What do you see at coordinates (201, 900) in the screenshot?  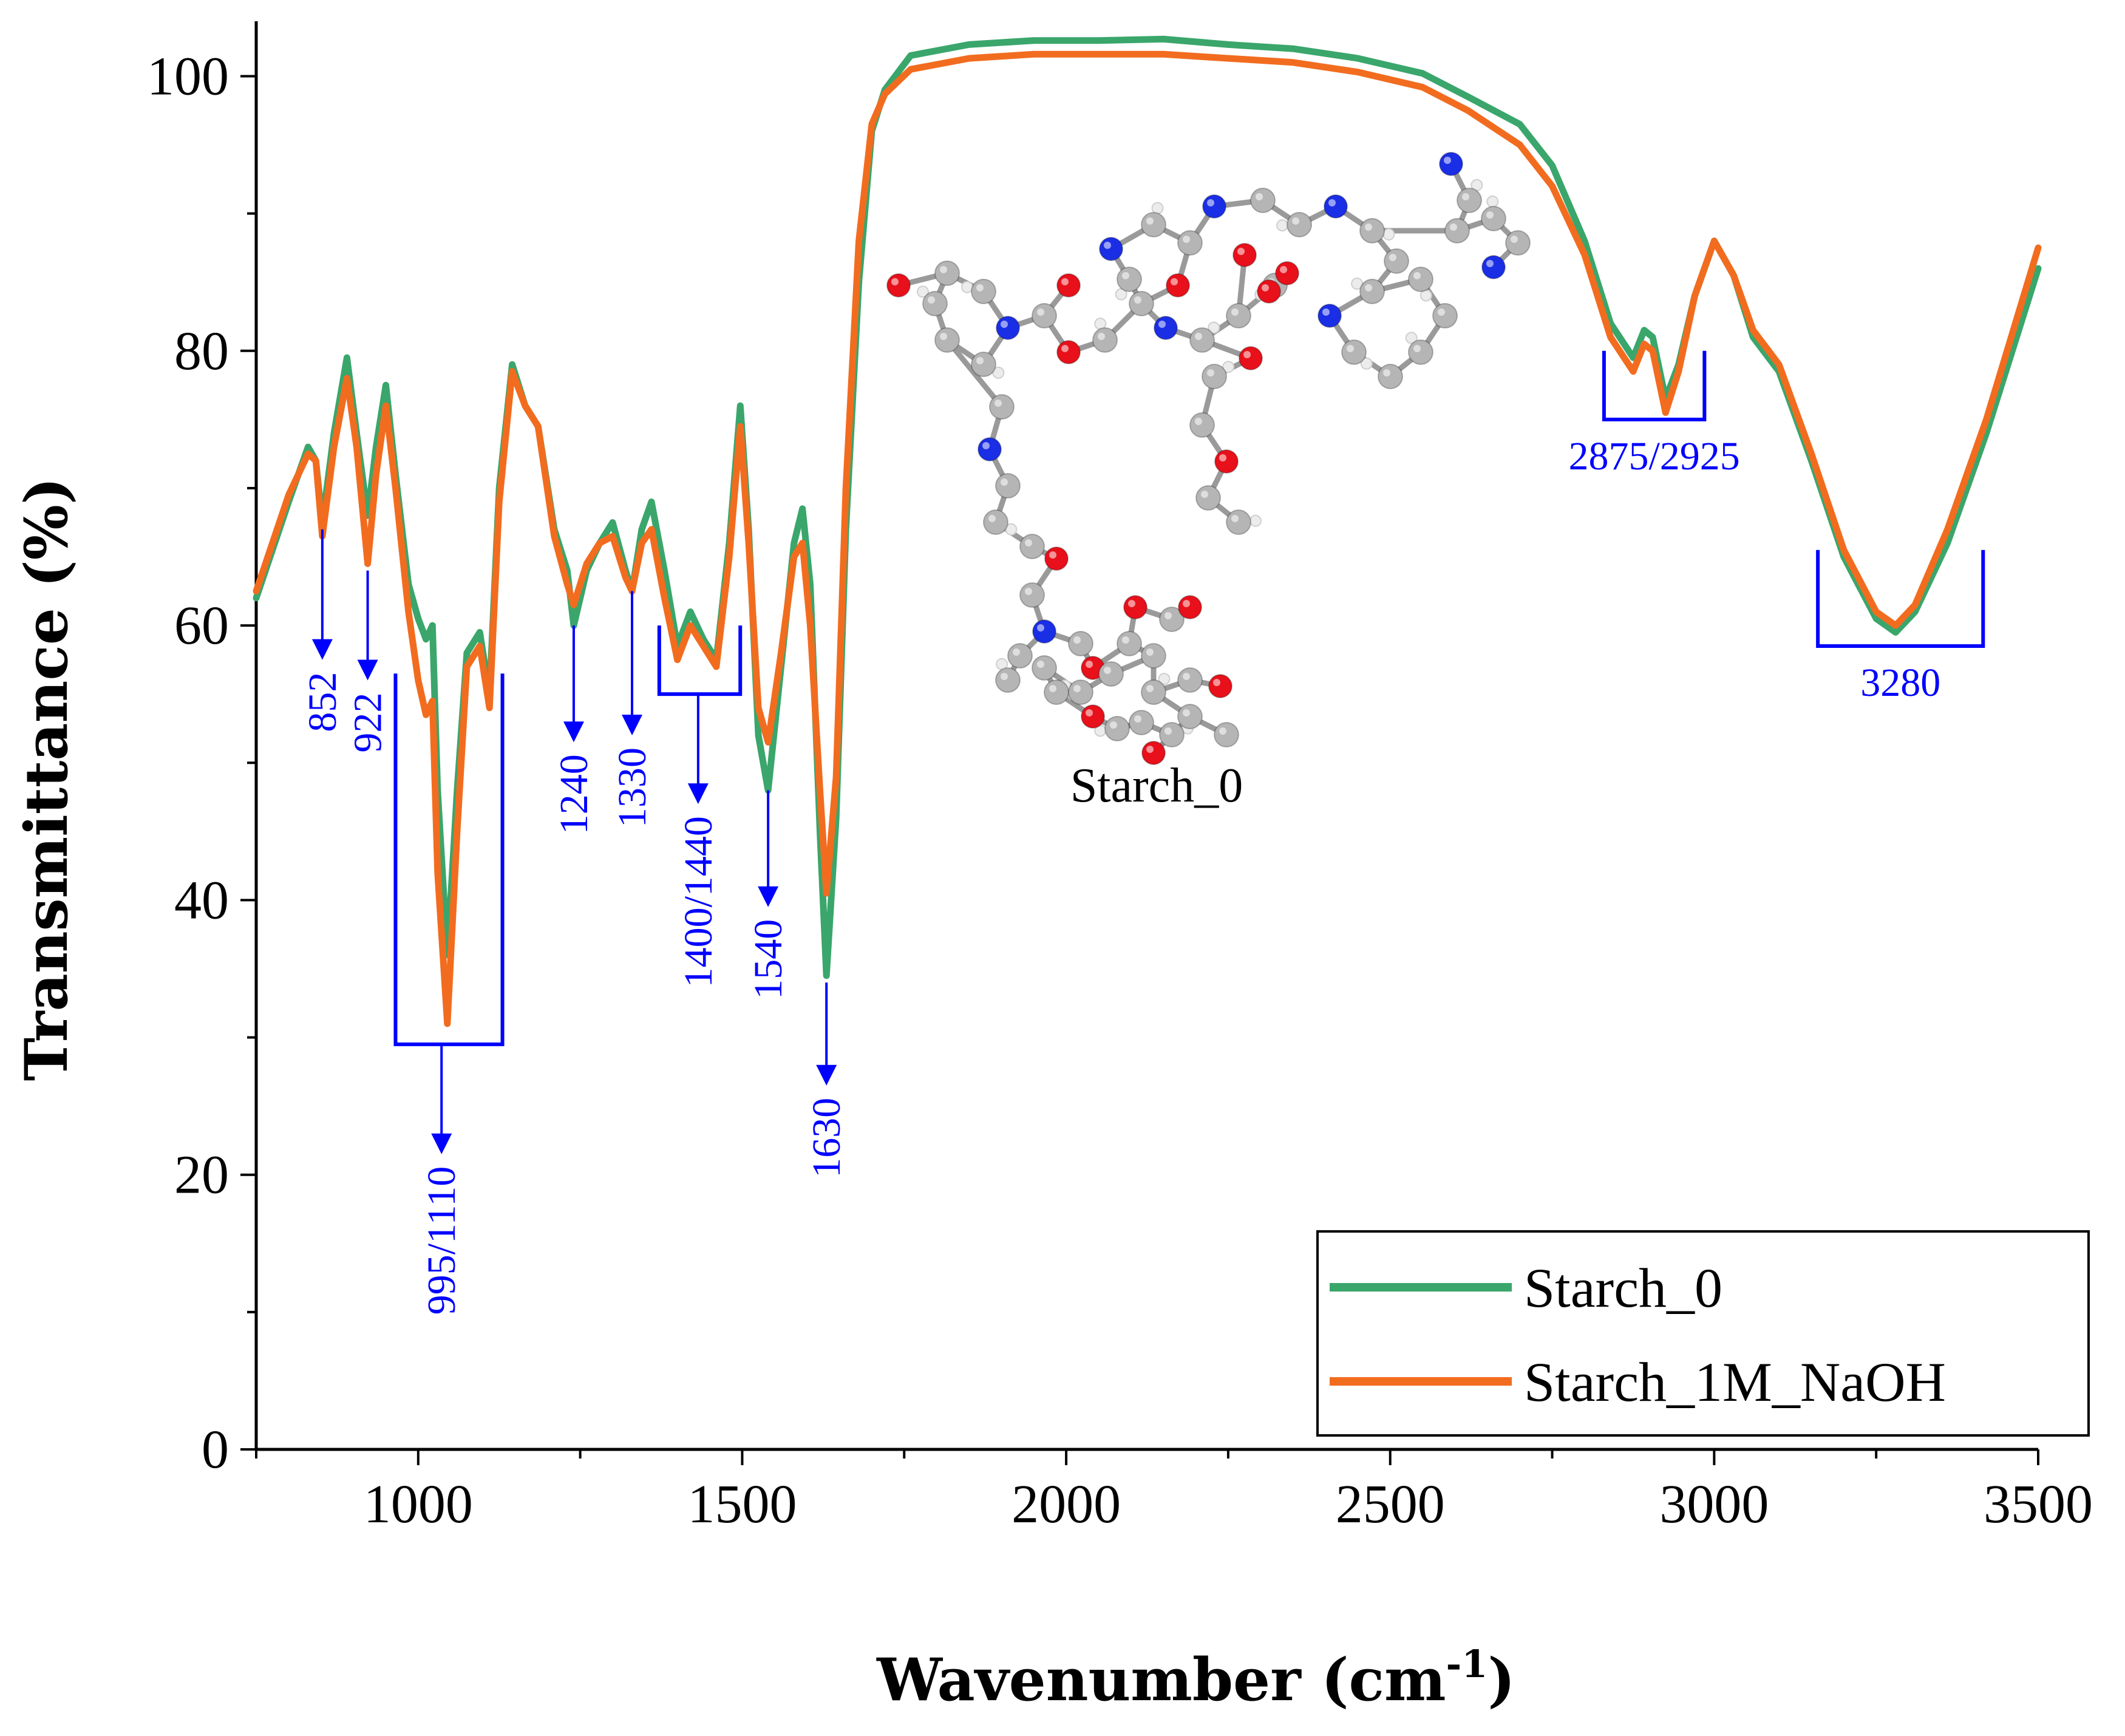 I see `y-tick-label: 40` at bounding box center [201, 900].